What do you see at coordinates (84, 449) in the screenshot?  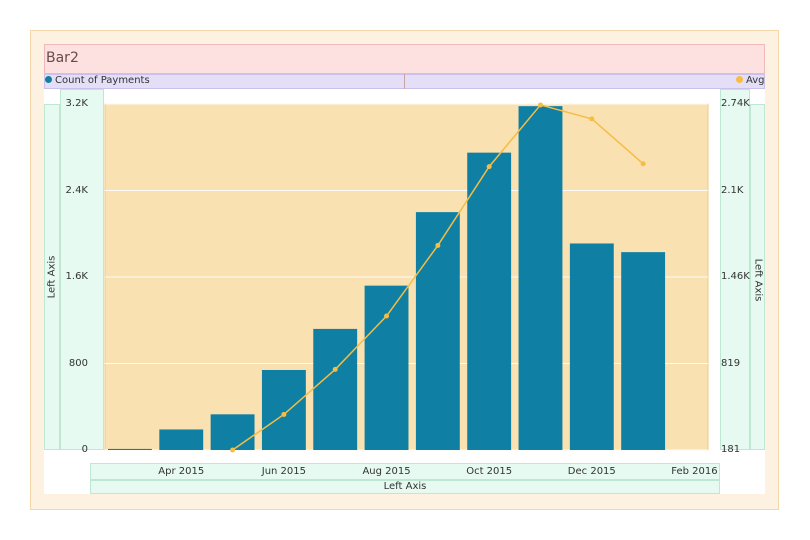 I see `left-tick-label: 0` at bounding box center [84, 449].